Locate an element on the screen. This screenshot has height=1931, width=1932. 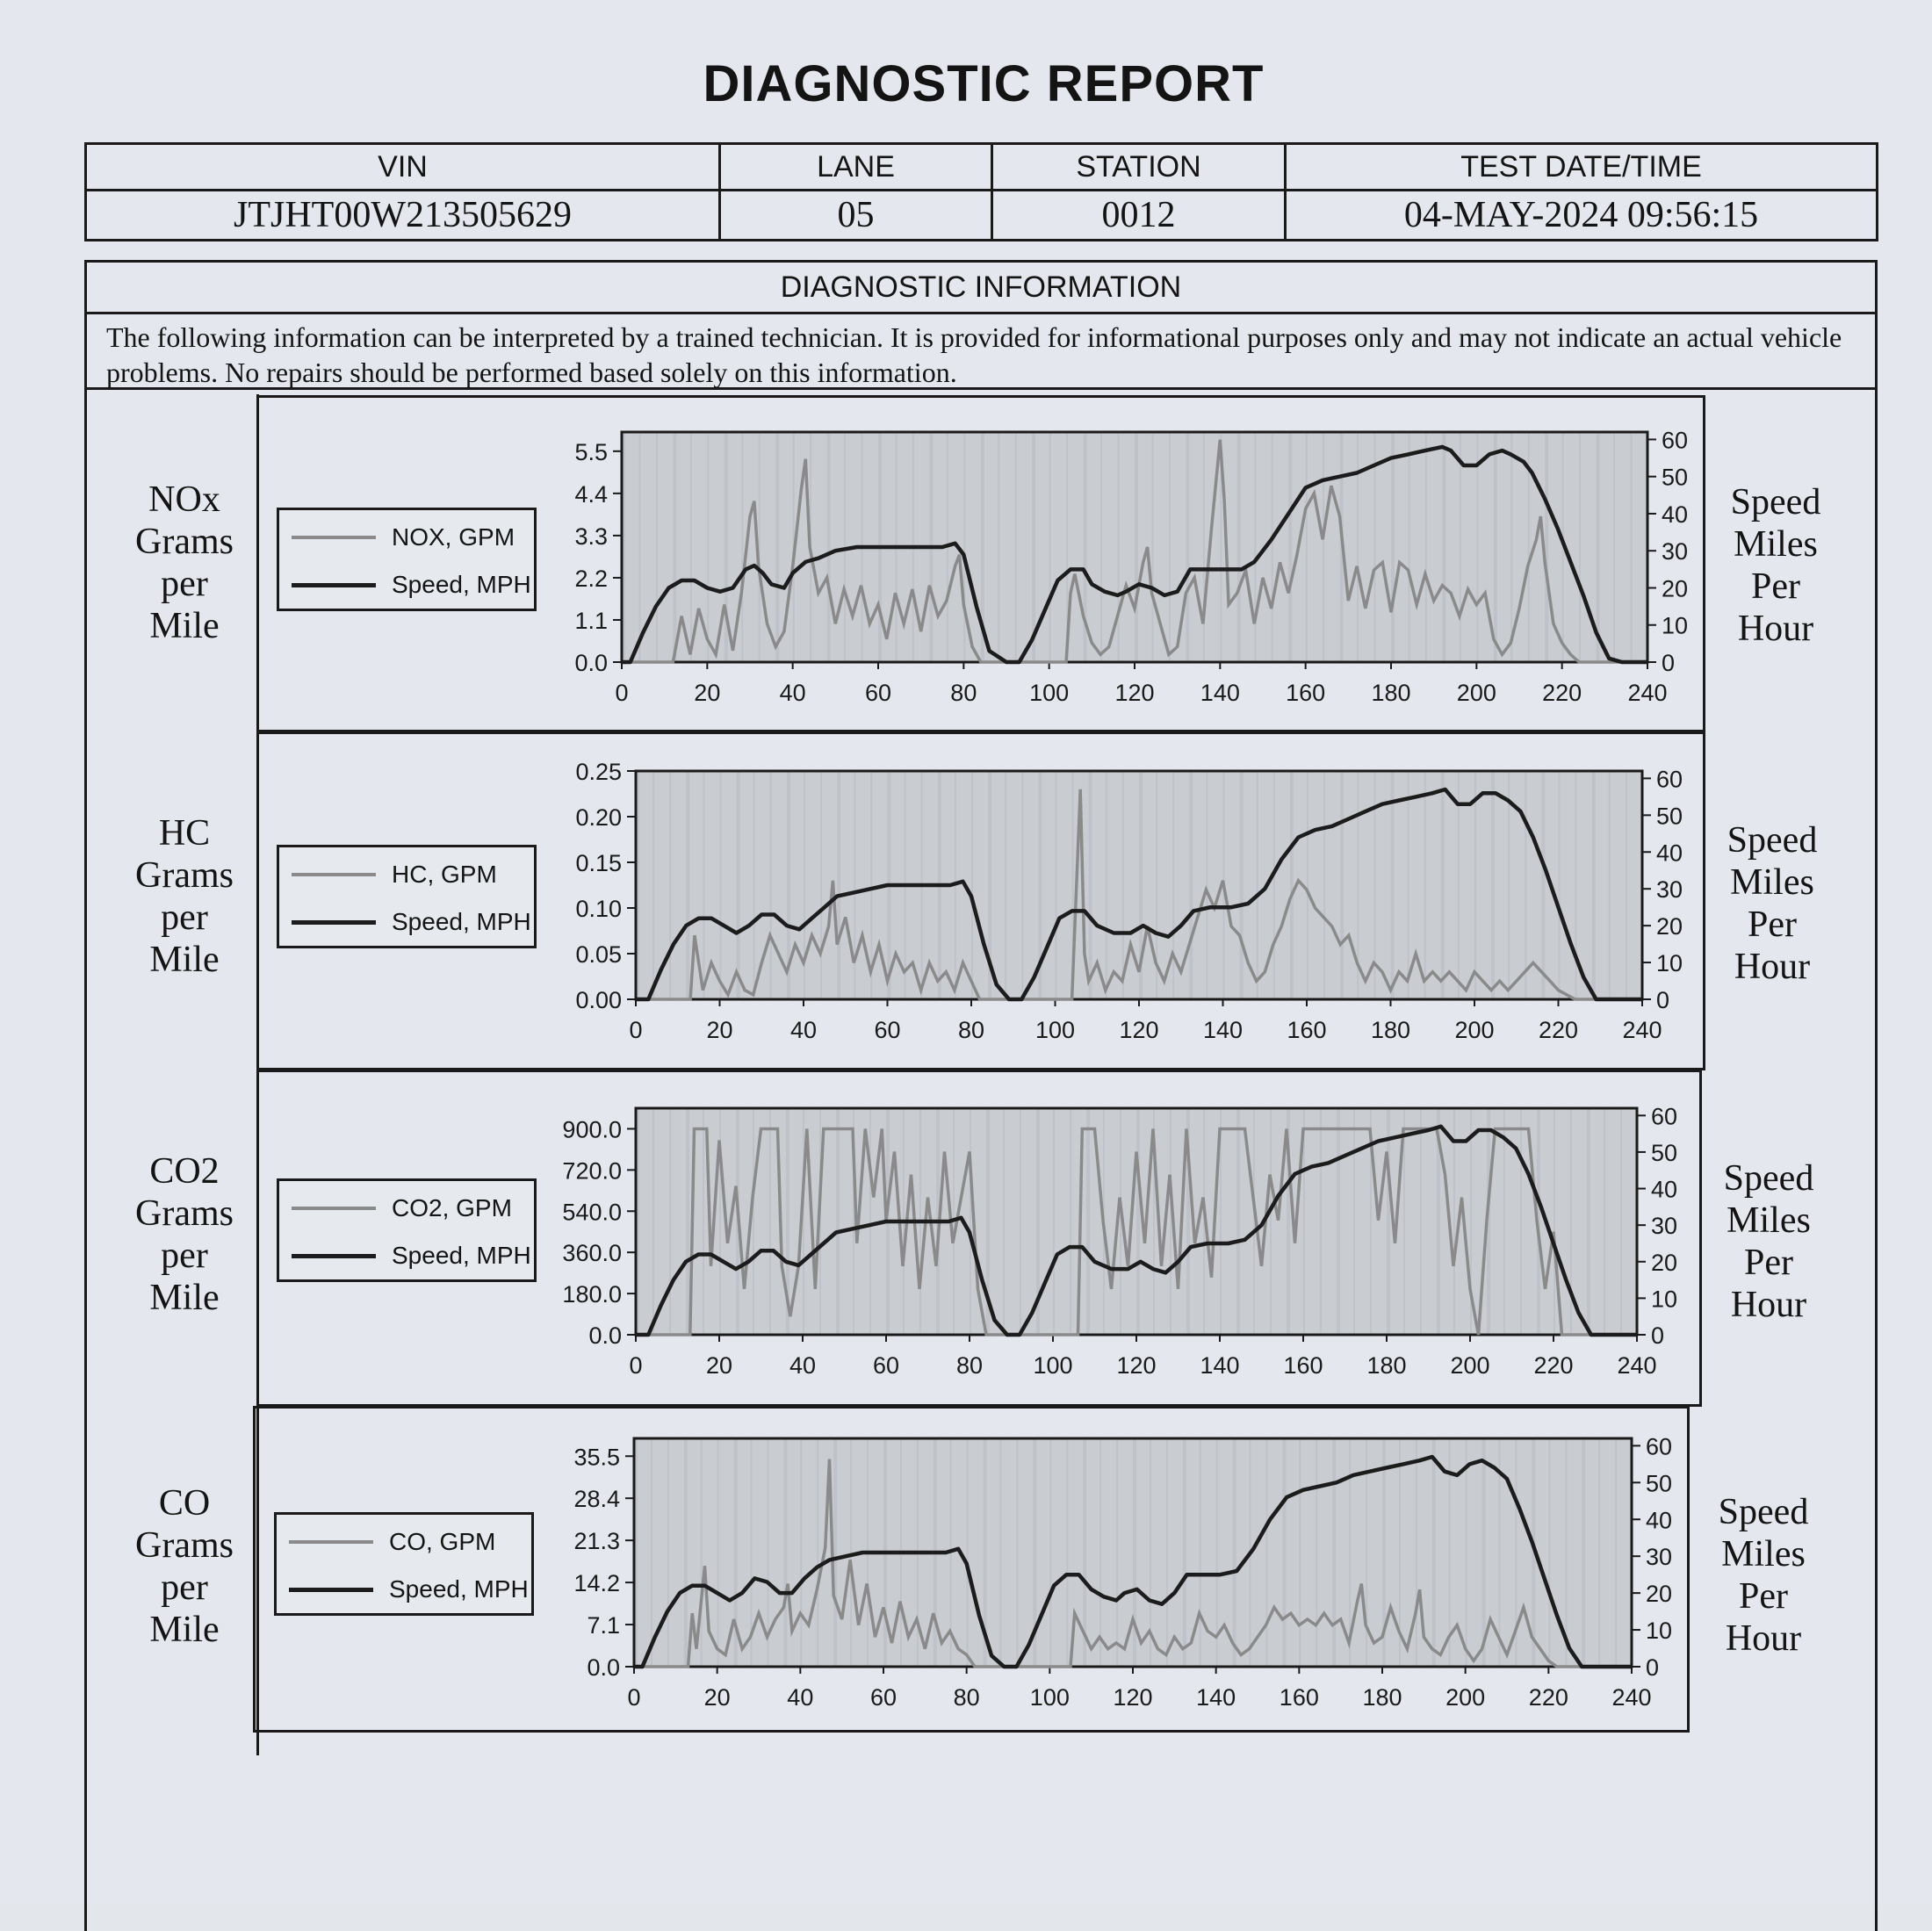
legend-label: HC, GPM is located at coordinates (445, 874).